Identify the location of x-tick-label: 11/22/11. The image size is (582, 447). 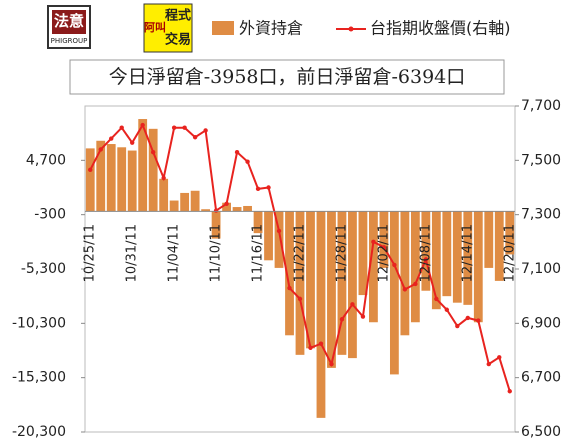
(300, 253).